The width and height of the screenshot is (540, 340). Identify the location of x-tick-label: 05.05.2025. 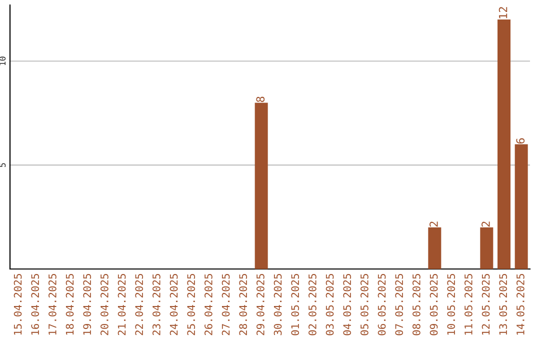
(364, 305).